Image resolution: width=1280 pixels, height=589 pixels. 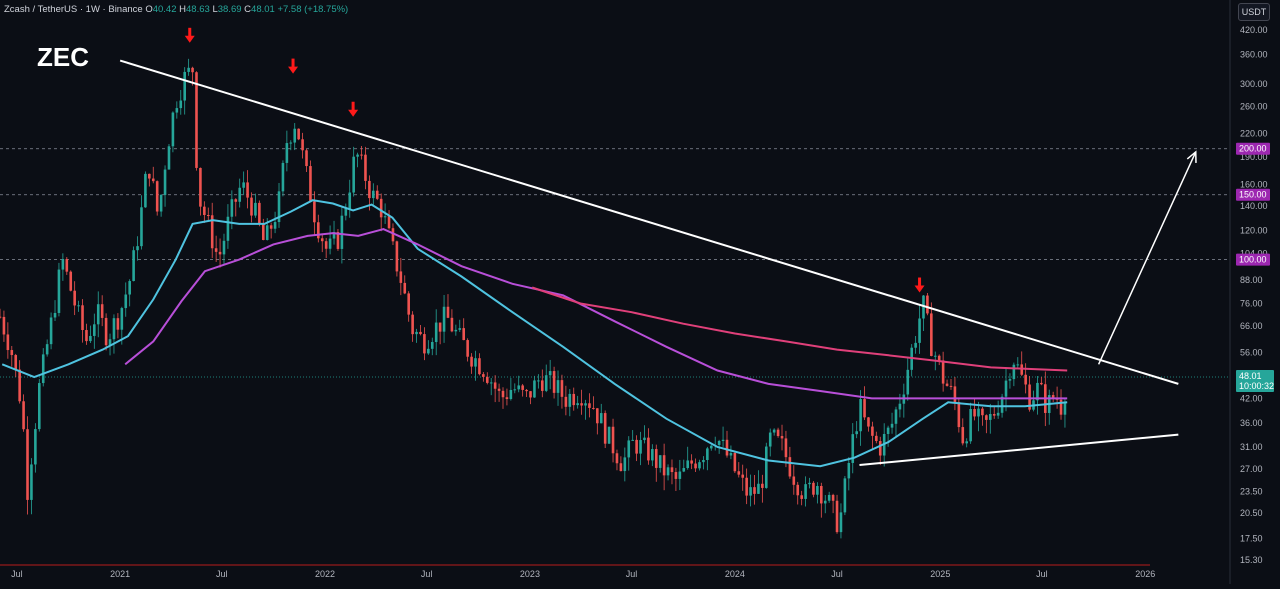 What do you see at coordinates (799, 329) in the screenshot?
I see `moving-average-line` at bounding box center [799, 329].